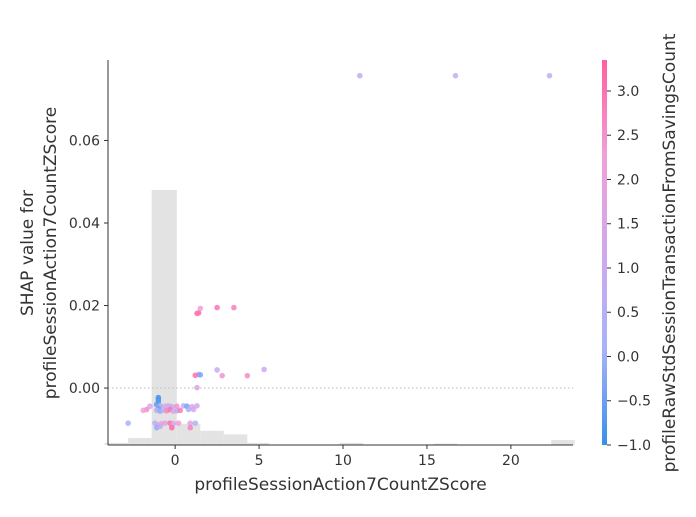 This screenshot has width=696, height=517. What do you see at coordinates (628, 357) in the screenshot?
I see `colorbar-tick-label: 0.0` at bounding box center [628, 357].